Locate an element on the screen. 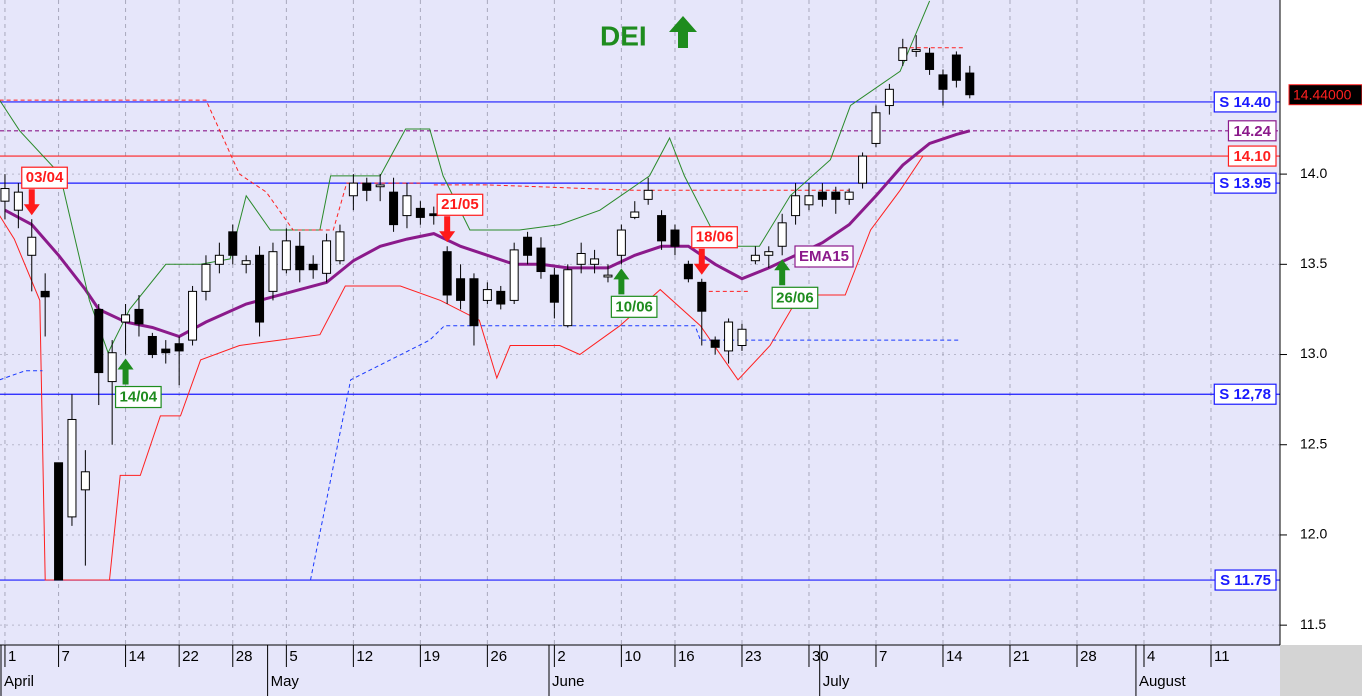 Image resolution: width=1362 pixels, height=696 pixels. x-tick-label: 16 is located at coordinates (686, 656).